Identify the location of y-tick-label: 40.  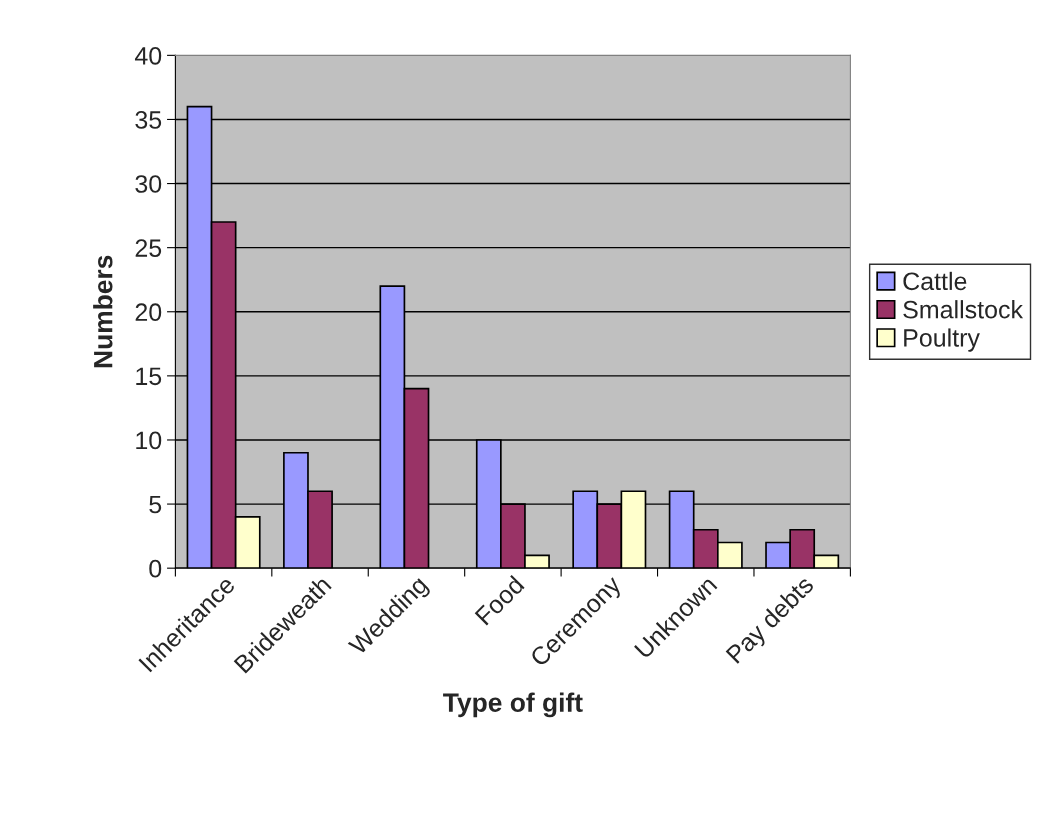
(148, 55).